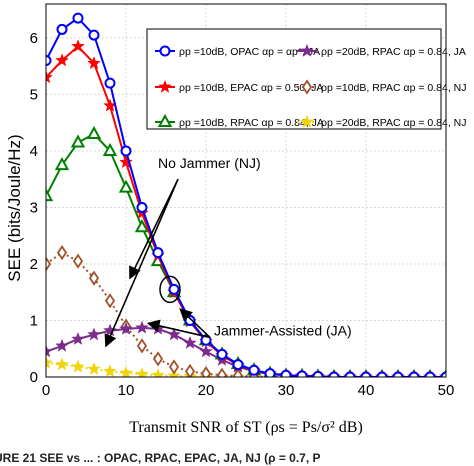 Image resolution: width=474 pixels, height=466 pixels. I want to click on legend-label: ρp =10dB, RPAC αp = 0.84, NJ, so click(394, 88).